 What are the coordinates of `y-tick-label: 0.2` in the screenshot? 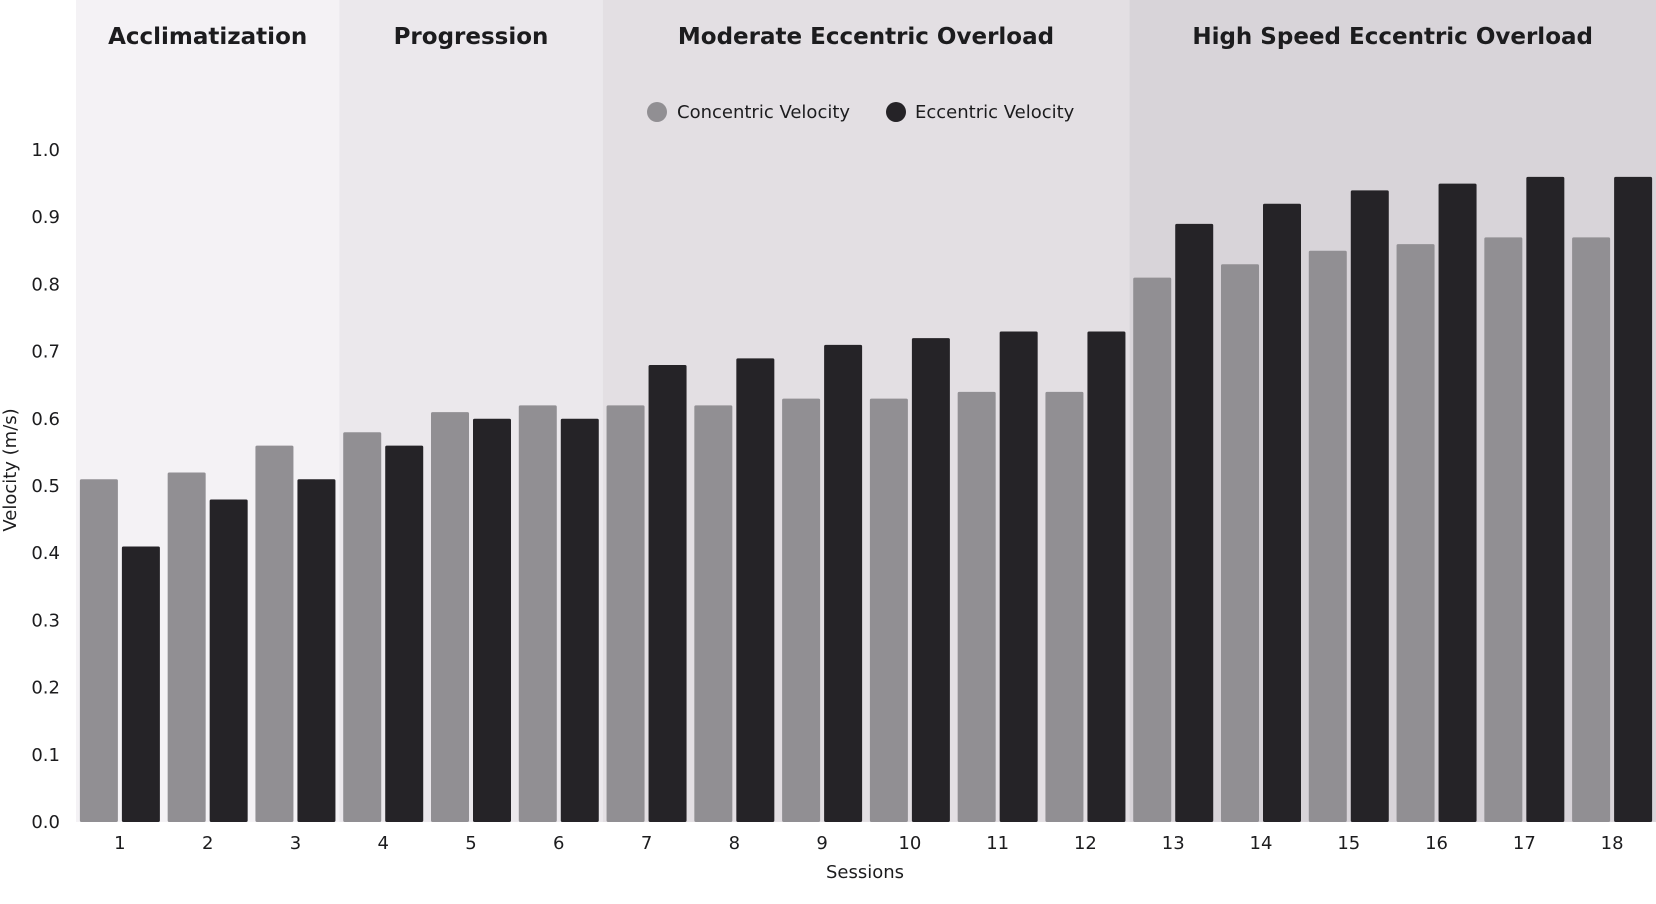 It's located at (45, 688).